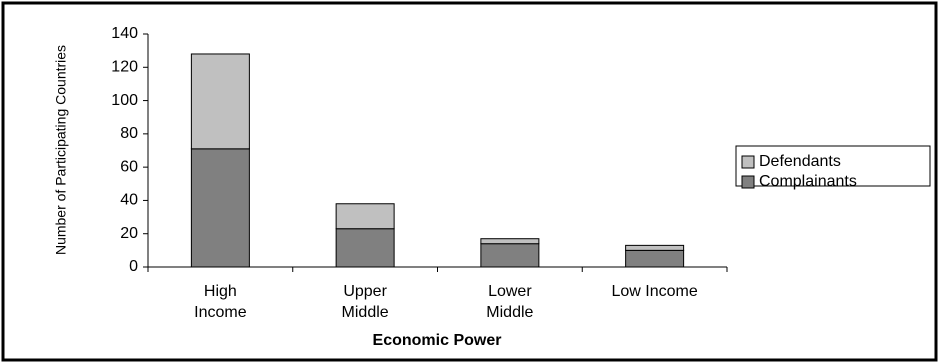 This screenshot has height=363, width=939. I want to click on x-tick-label: High Income, so click(220, 302).